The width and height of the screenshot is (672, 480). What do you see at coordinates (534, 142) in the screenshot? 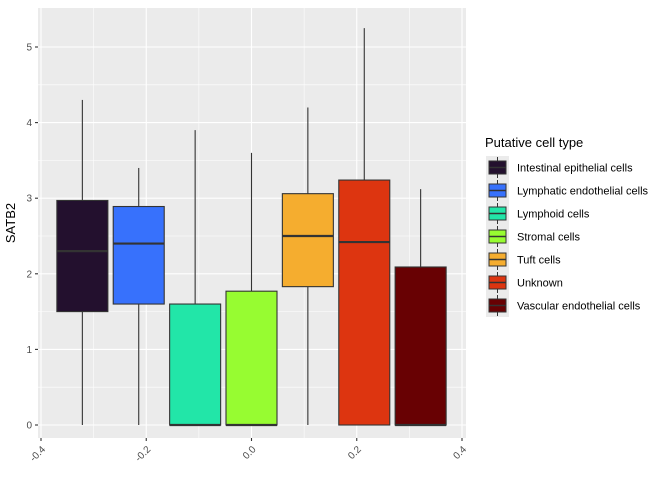
I see `legend-title: Putative cell type` at bounding box center [534, 142].